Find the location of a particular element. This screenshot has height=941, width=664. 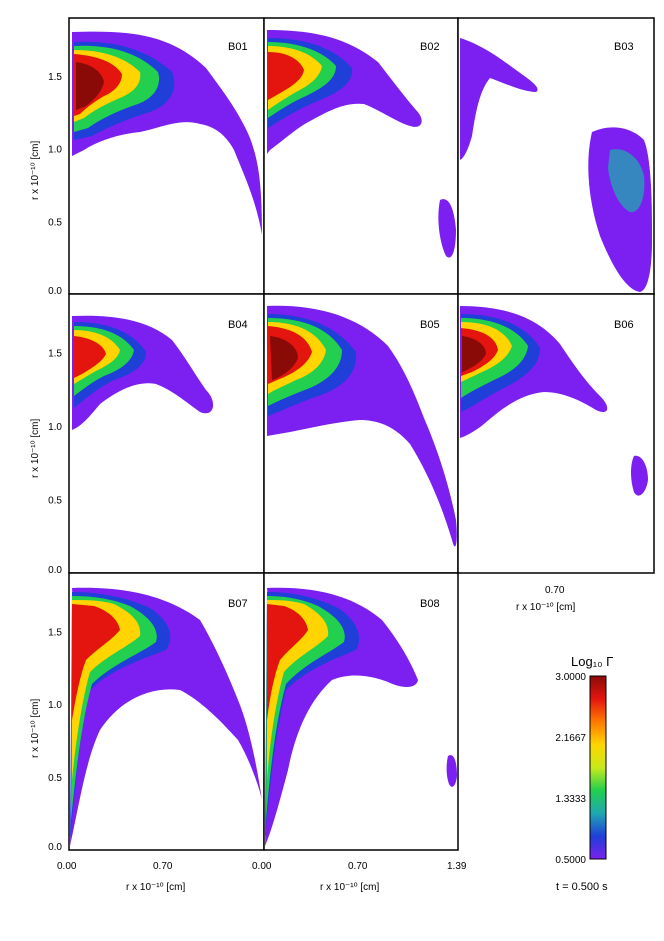

plume-core-b06 is located at coordinates (474, 354).